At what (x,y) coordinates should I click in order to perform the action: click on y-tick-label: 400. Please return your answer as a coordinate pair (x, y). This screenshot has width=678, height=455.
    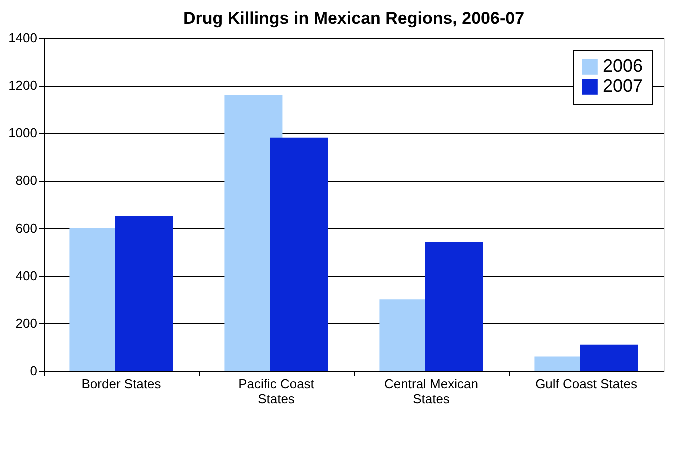
    Looking at the image, I should click on (27, 276).